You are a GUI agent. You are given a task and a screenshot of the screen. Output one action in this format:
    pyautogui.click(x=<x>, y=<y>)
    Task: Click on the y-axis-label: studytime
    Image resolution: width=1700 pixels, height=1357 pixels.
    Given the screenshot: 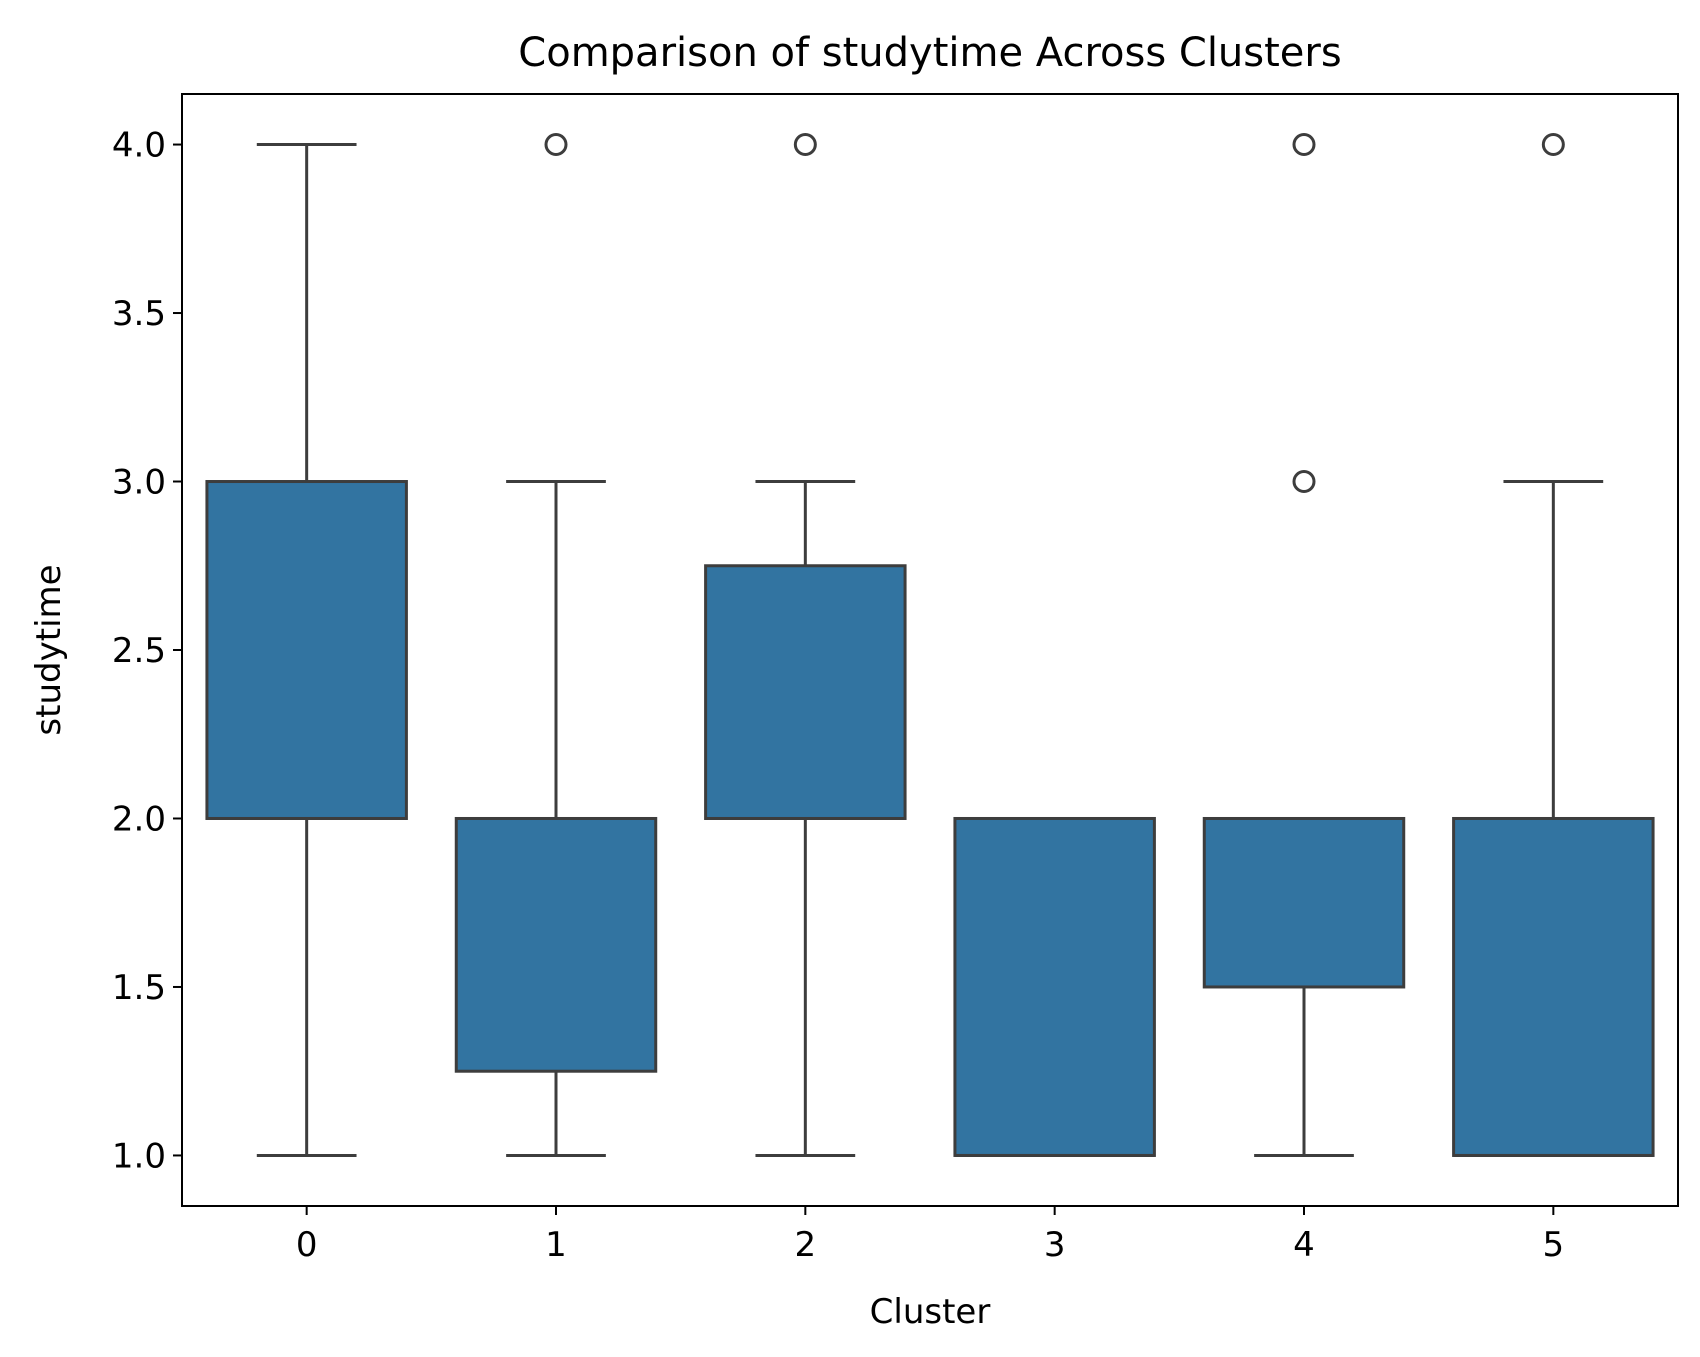 What is the action you would take?
    pyautogui.click(x=49, y=649)
    